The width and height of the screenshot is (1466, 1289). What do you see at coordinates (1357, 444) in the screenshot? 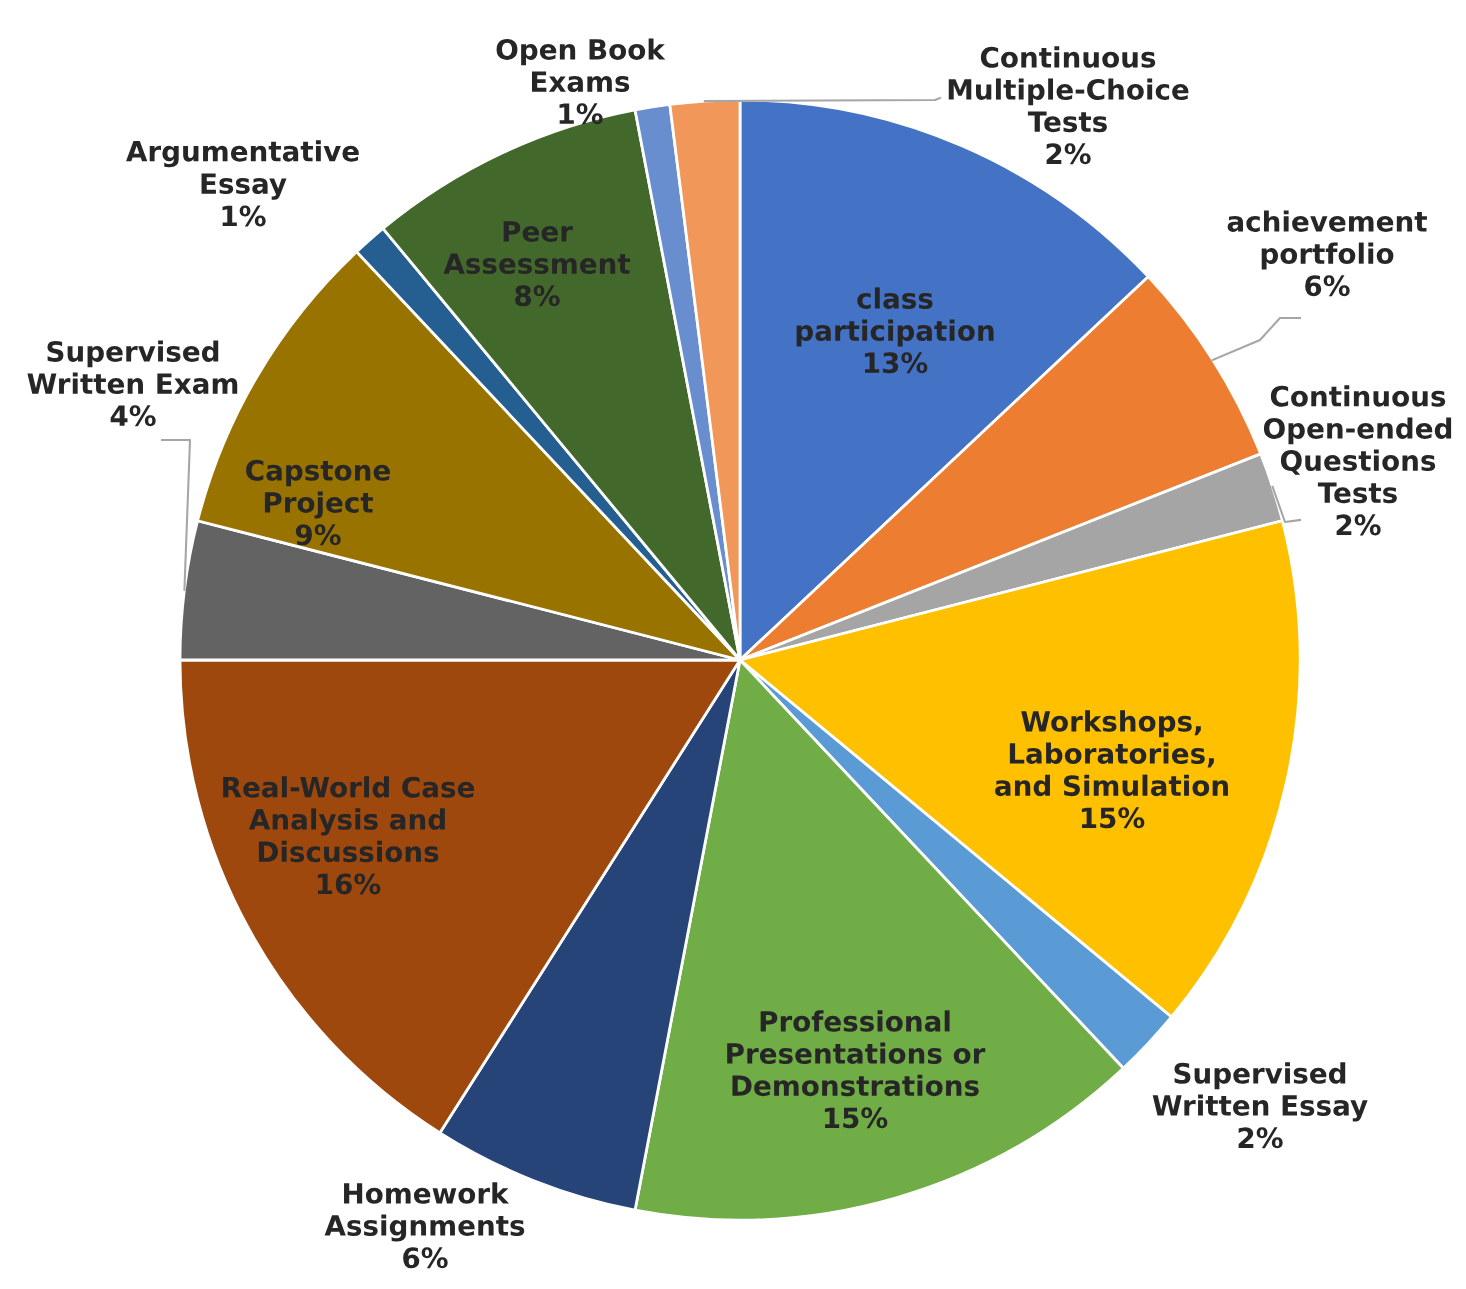
I see `slice-label: Continuous Open-ended Questions Tests` at bounding box center [1357, 444].